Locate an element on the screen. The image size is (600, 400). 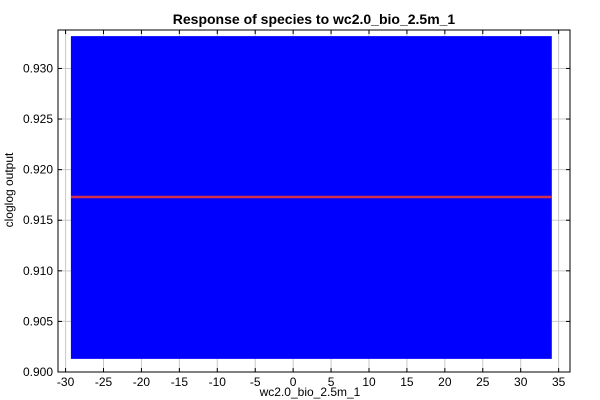
x-tick-label: -10 is located at coordinates (218, 382).